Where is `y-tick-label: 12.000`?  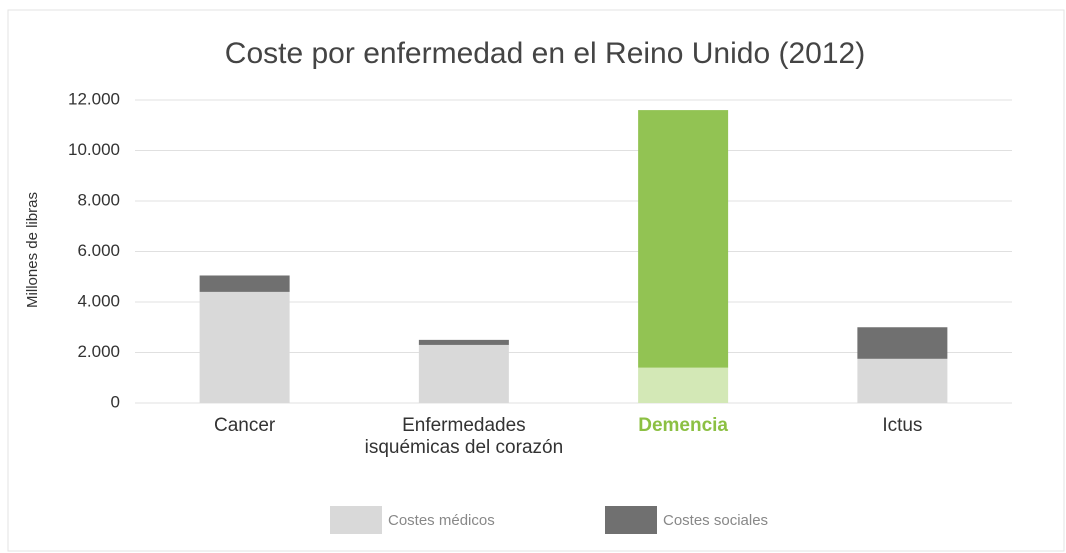 y-tick-label: 12.000 is located at coordinates (94, 98).